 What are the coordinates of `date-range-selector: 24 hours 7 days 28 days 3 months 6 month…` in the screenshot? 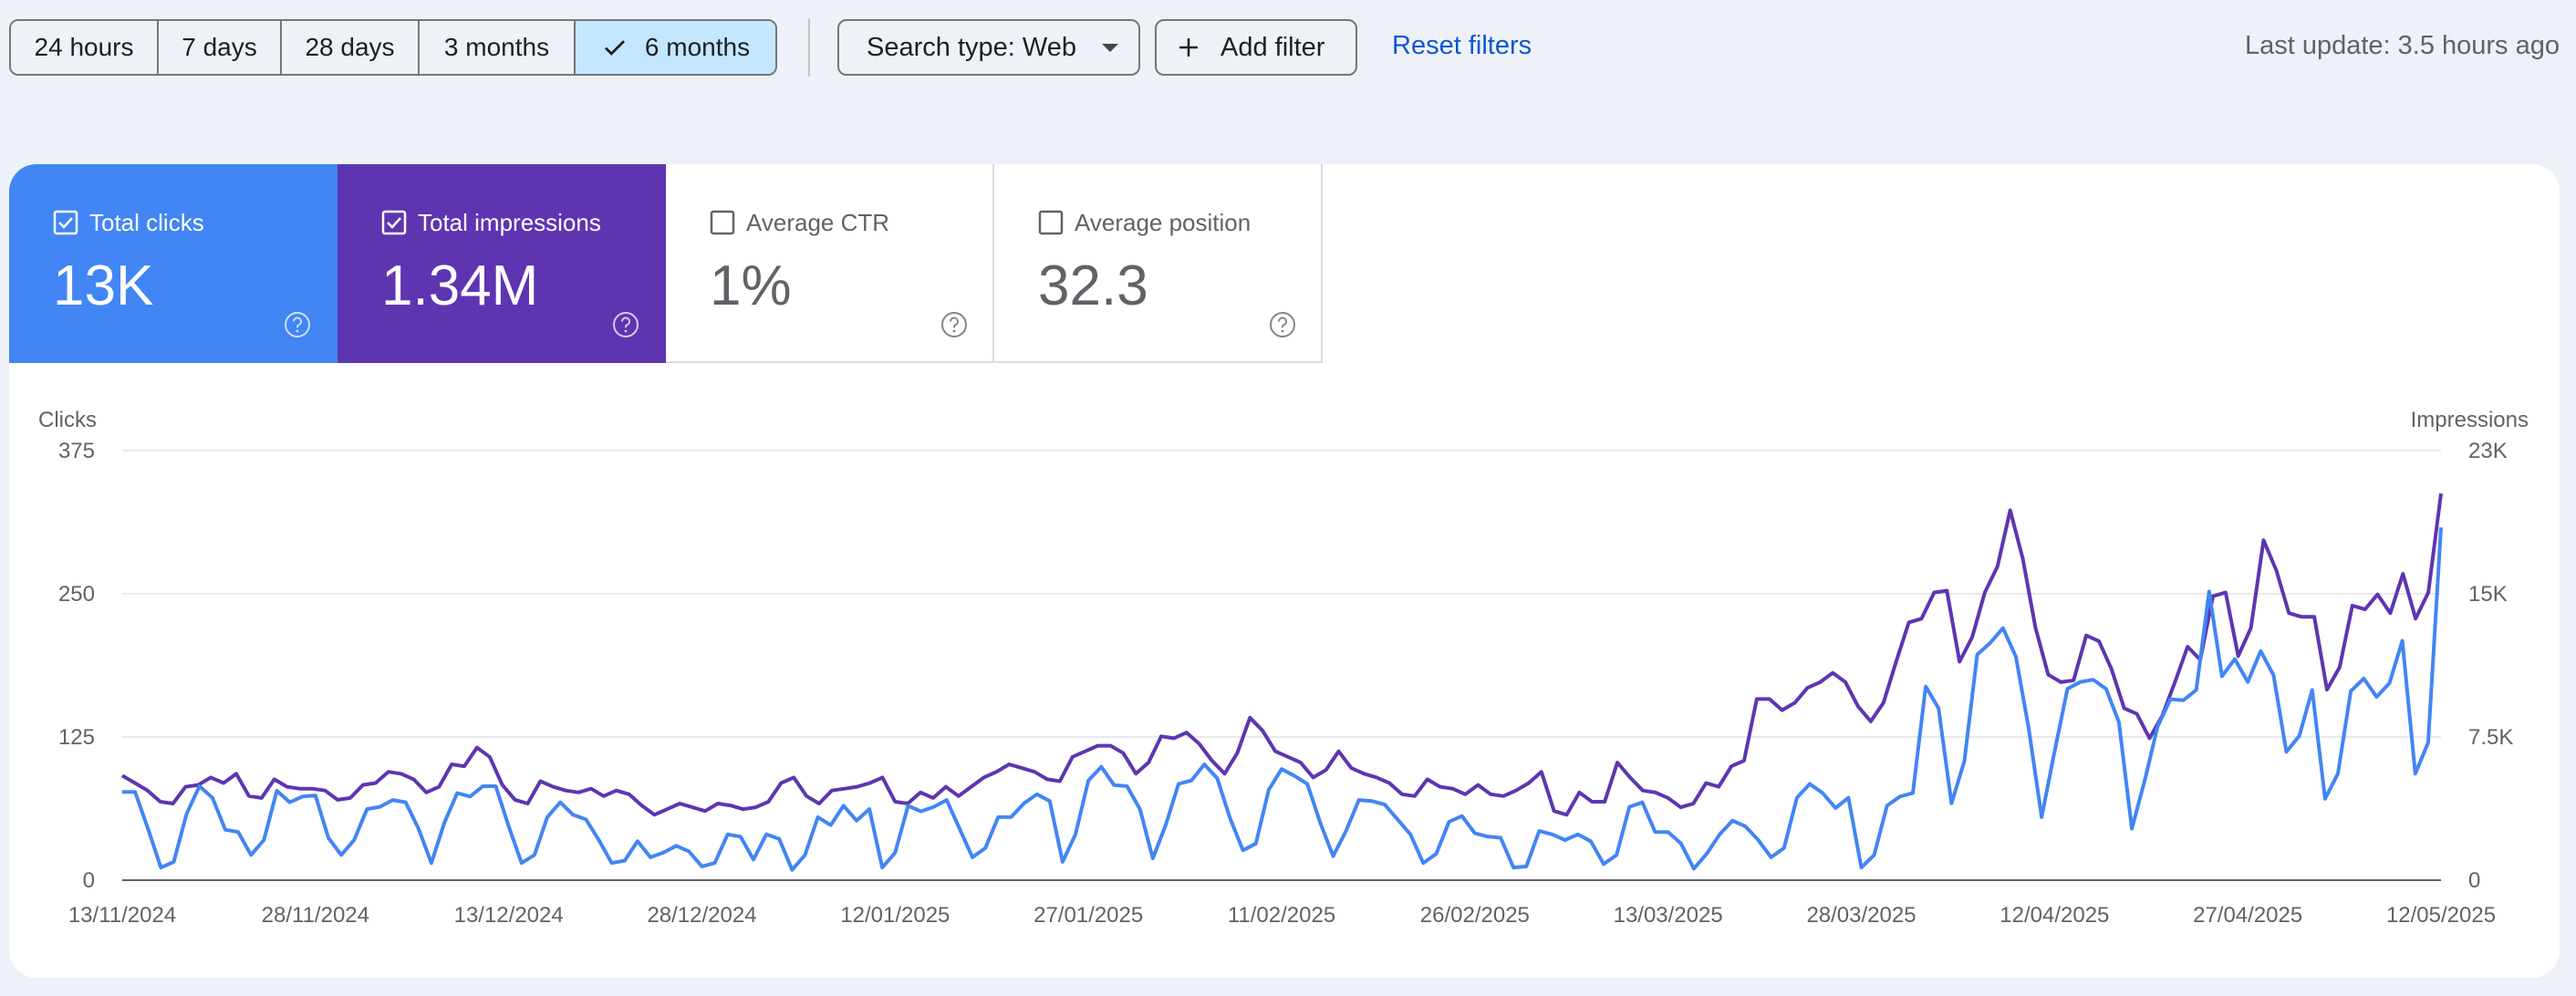 It's located at (393, 48).